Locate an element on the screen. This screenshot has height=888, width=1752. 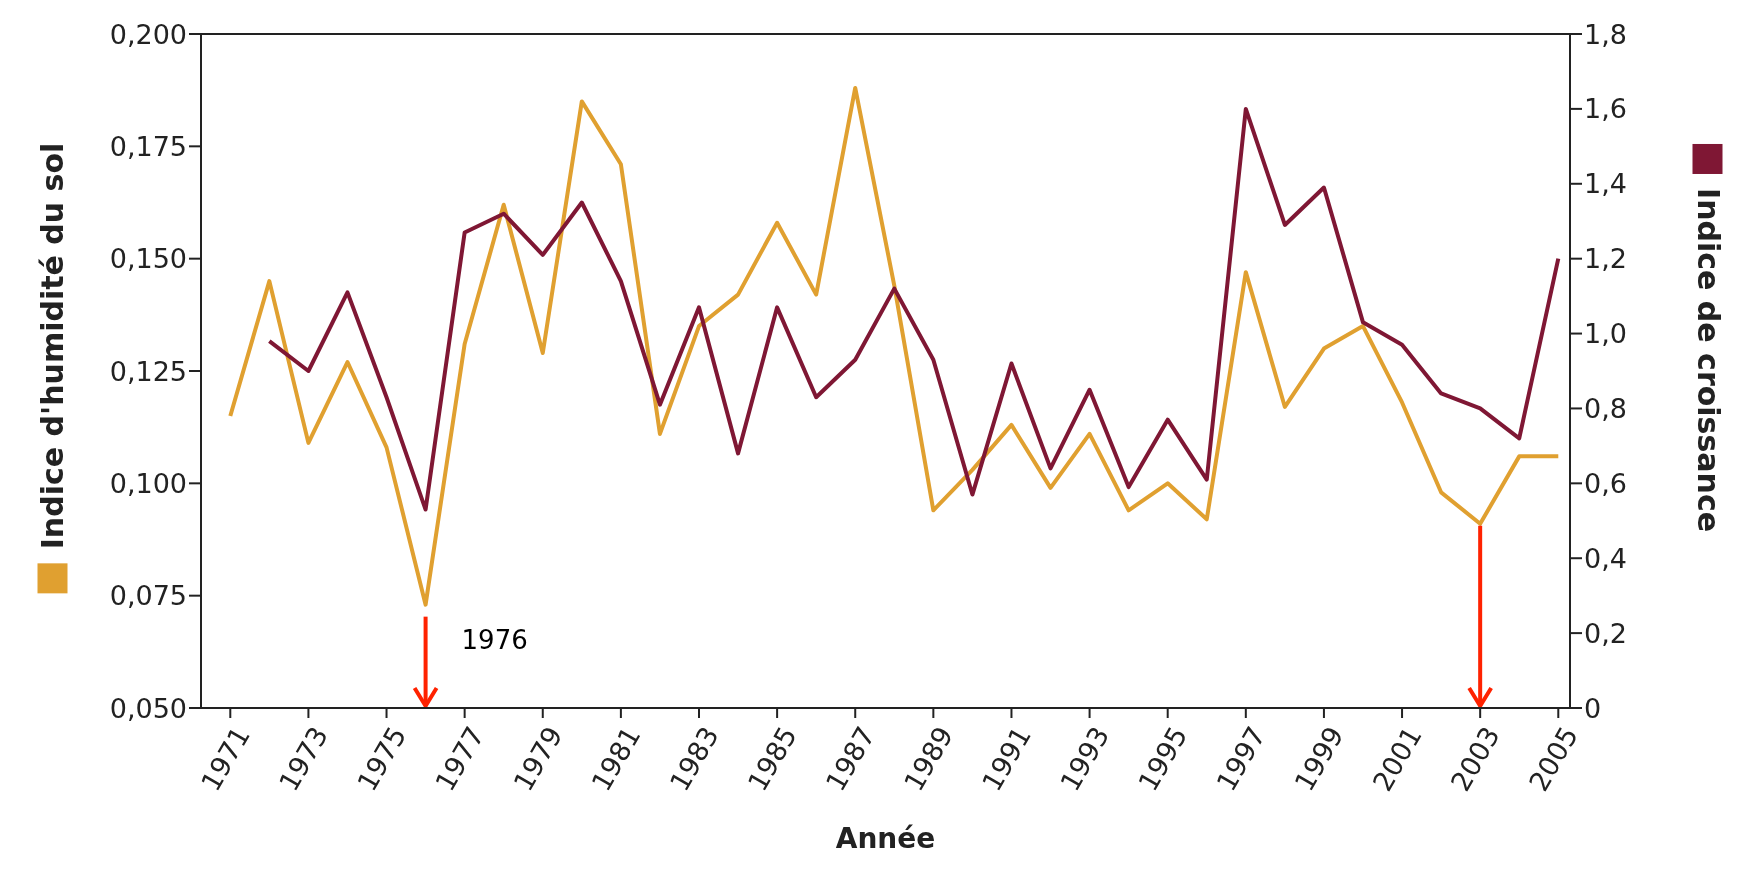
y2-tick-label: 0 is located at coordinates (1593, 708).